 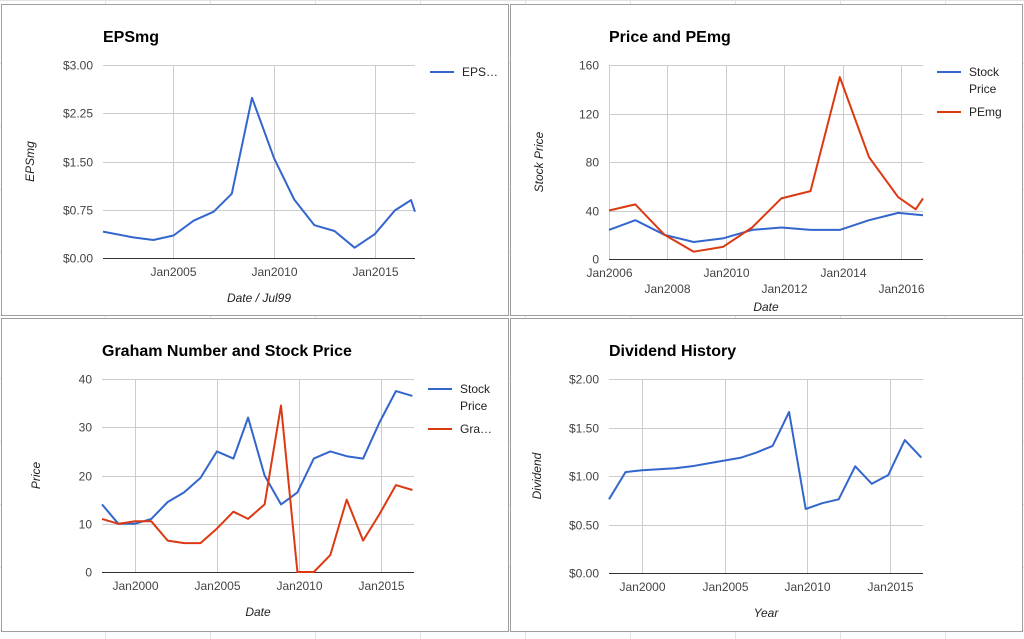 What do you see at coordinates (589, 66) in the screenshot?
I see `y-tick-label: 160` at bounding box center [589, 66].